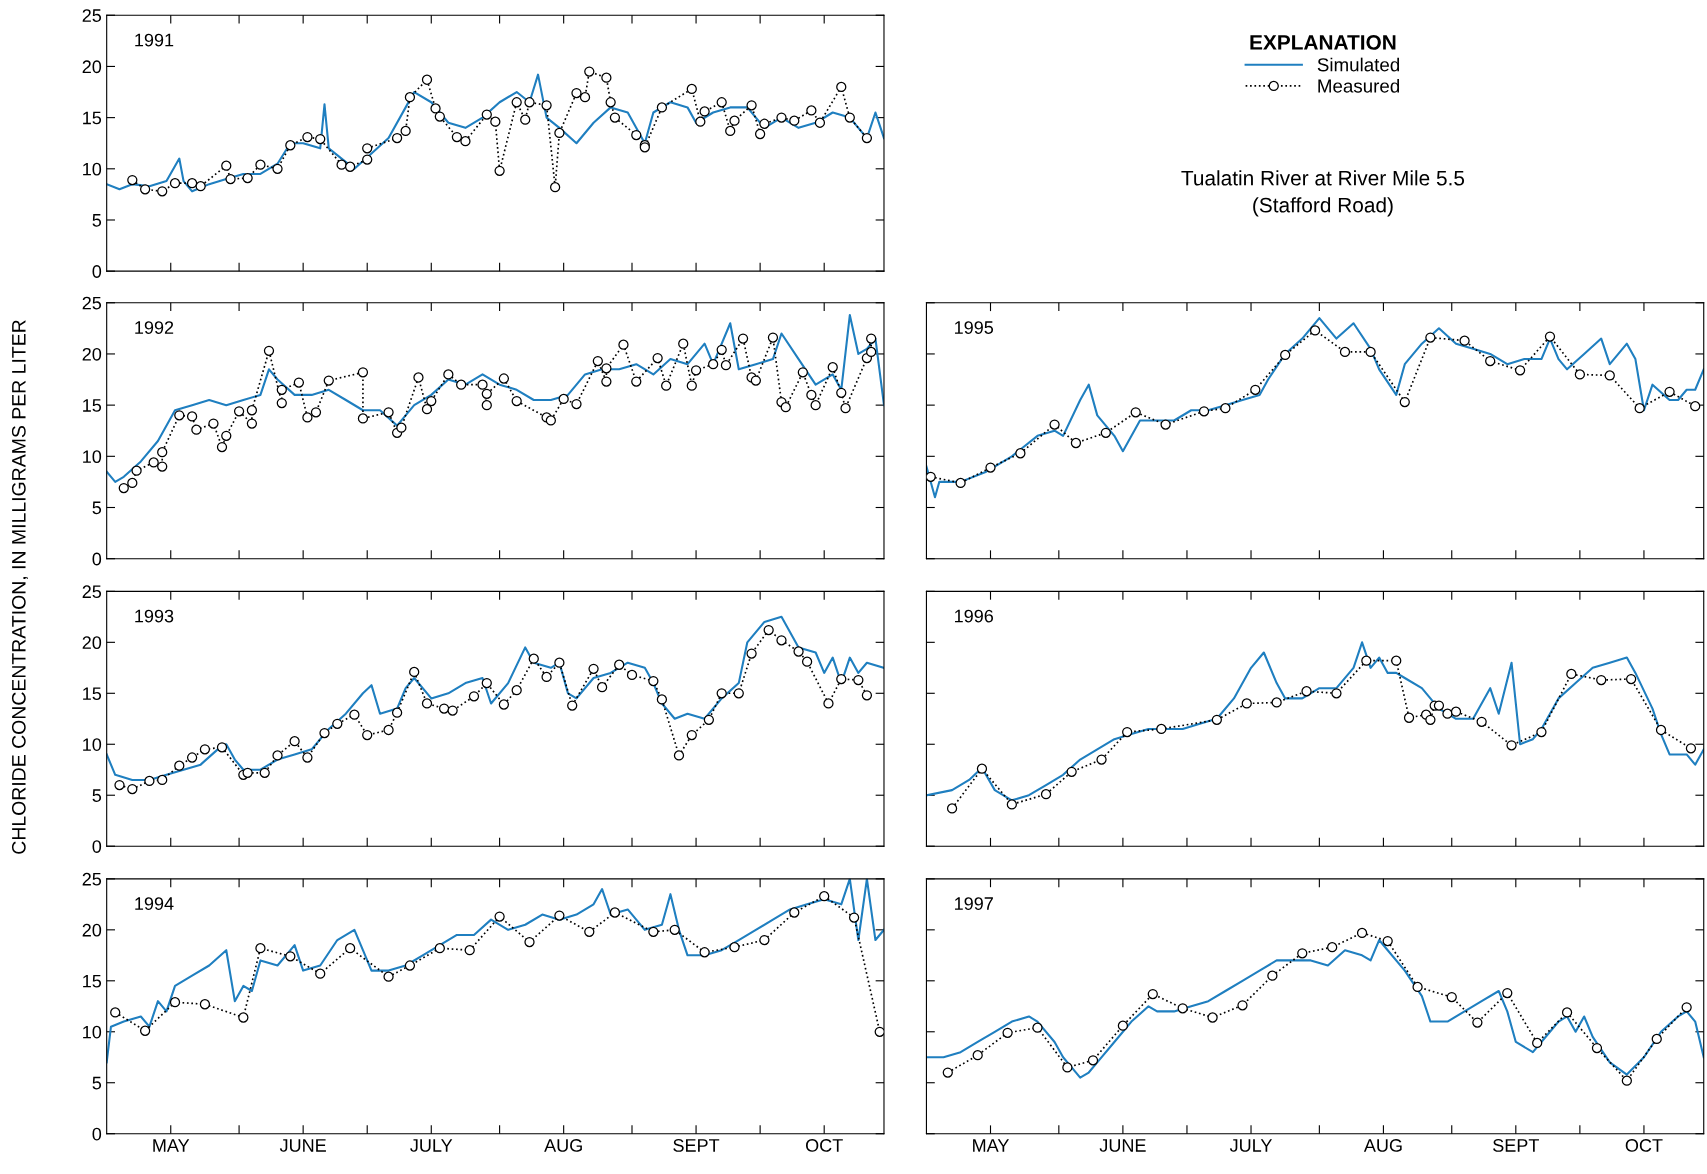 The width and height of the screenshot is (1707, 1174). What do you see at coordinates (974, 327) in the screenshot?
I see `annotation: 1995` at bounding box center [974, 327].